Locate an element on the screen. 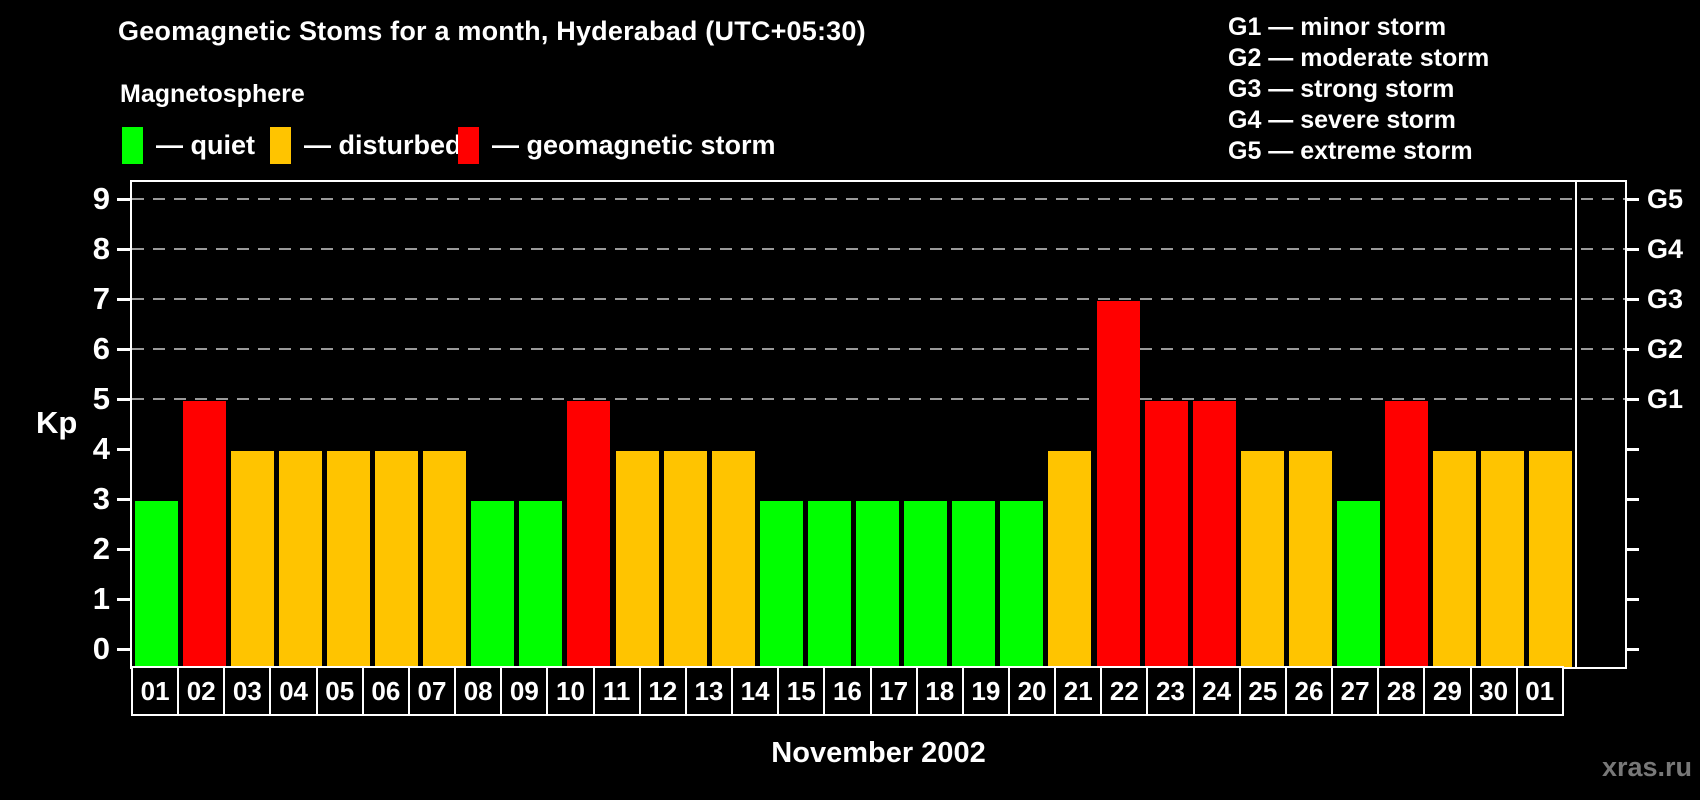  right-axis-label-g1: G1 is located at coordinates (1665, 399).